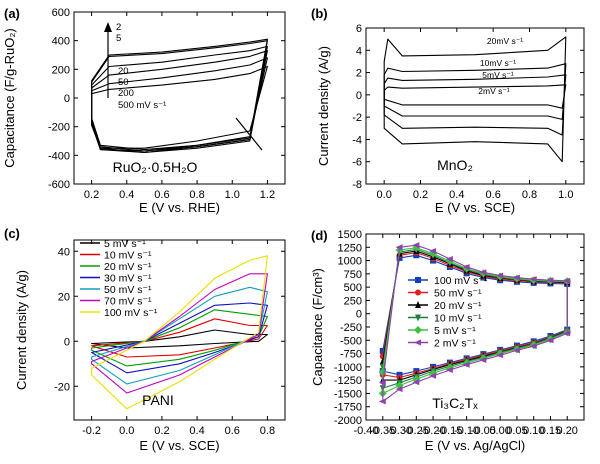 The height and width of the screenshot is (464, 600). What do you see at coordinates (348, 408) in the screenshot?
I see `y-tick-label: -1750` at bounding box center [348, 408].